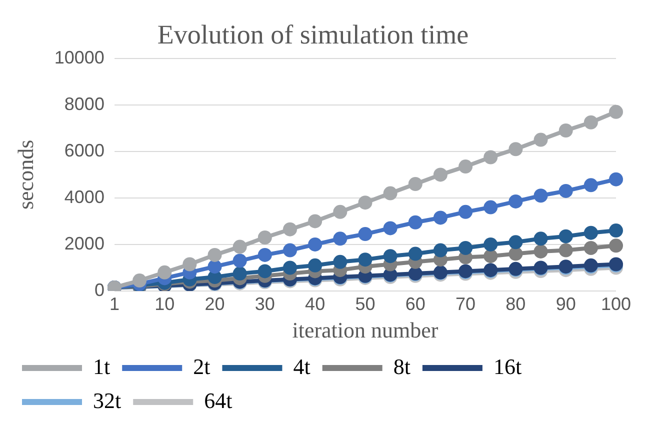 This screenshot has height=427, width=646. I want to click on x-tick-label: 40, so click(315, 304).